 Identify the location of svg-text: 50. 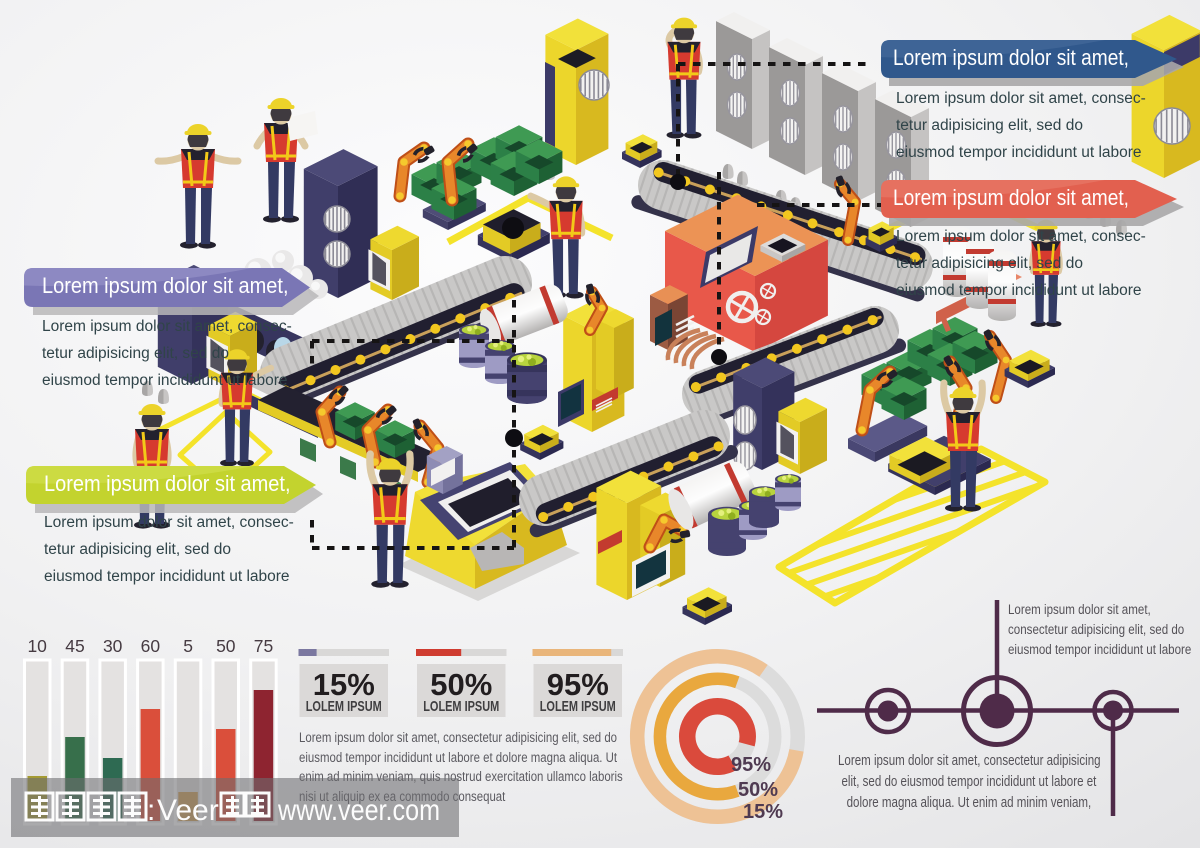
(226, 646).